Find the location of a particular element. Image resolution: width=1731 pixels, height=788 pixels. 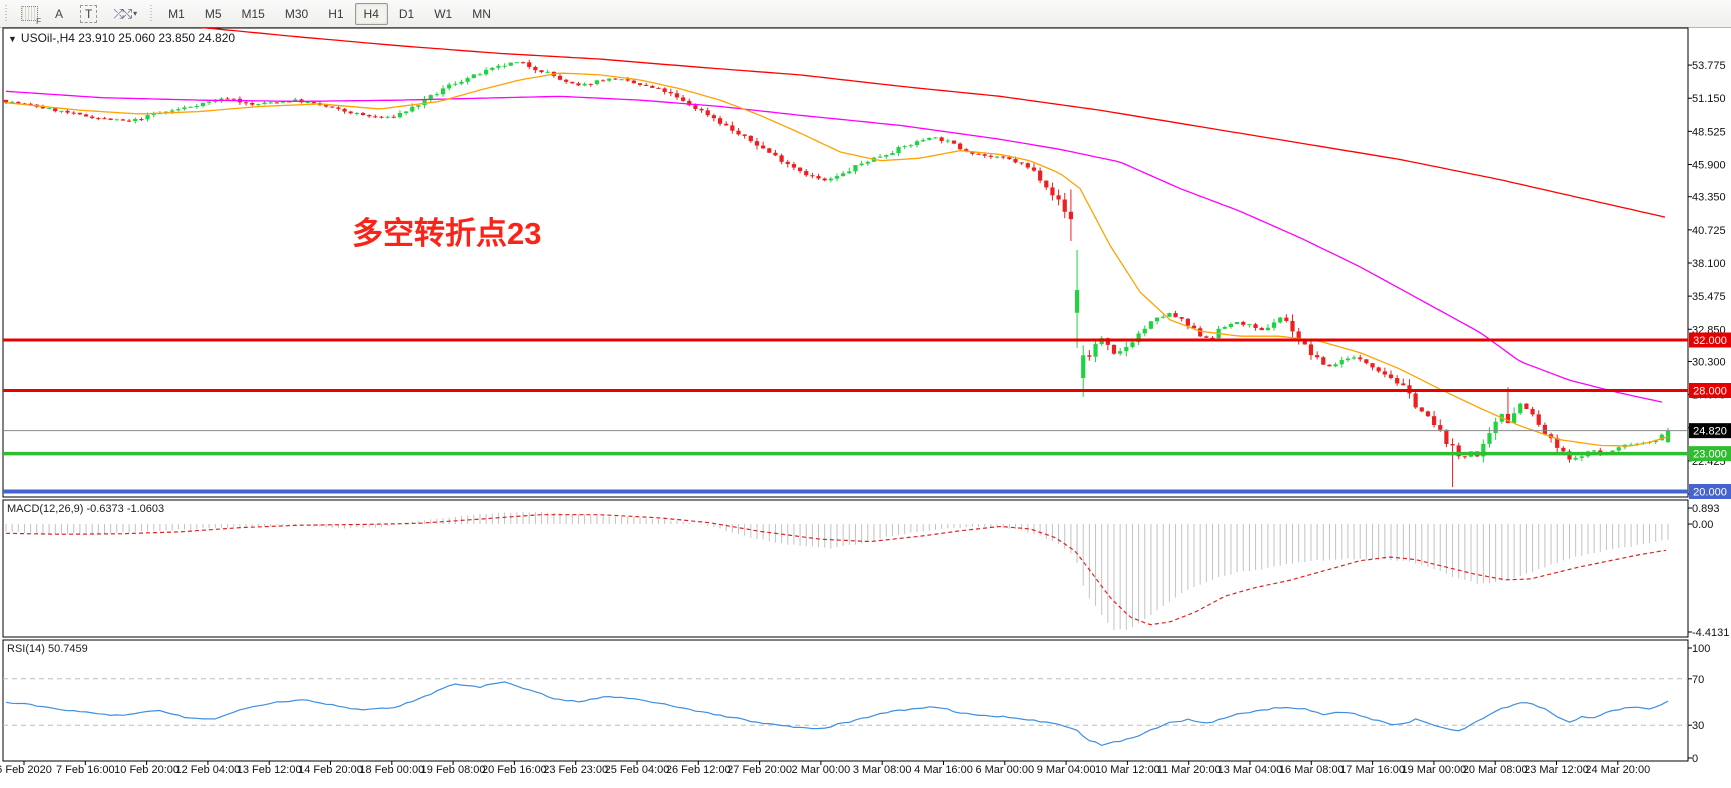

time-axis-label: 19 Mar 00:00 is located at coordinates (1433, 770).